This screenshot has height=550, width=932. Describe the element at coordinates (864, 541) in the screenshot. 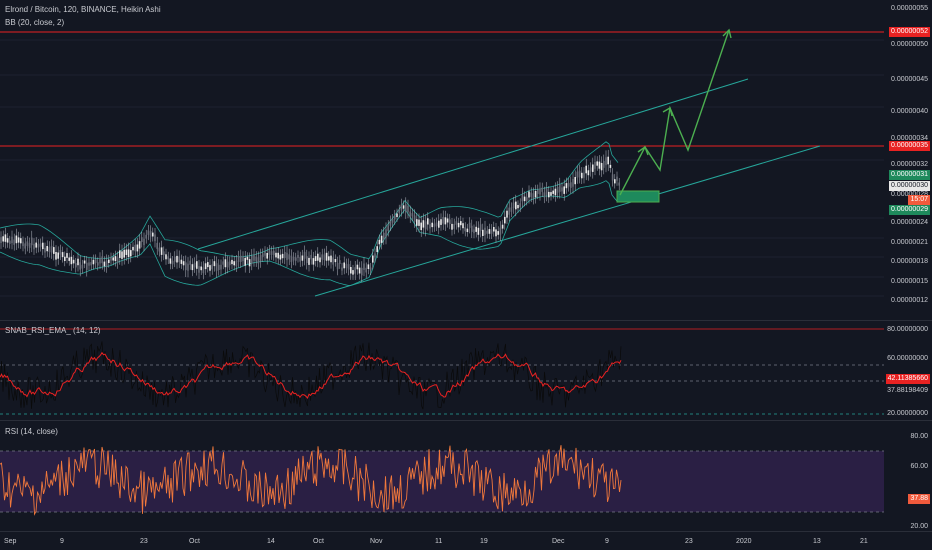

I see `time-label: 21` at that location.